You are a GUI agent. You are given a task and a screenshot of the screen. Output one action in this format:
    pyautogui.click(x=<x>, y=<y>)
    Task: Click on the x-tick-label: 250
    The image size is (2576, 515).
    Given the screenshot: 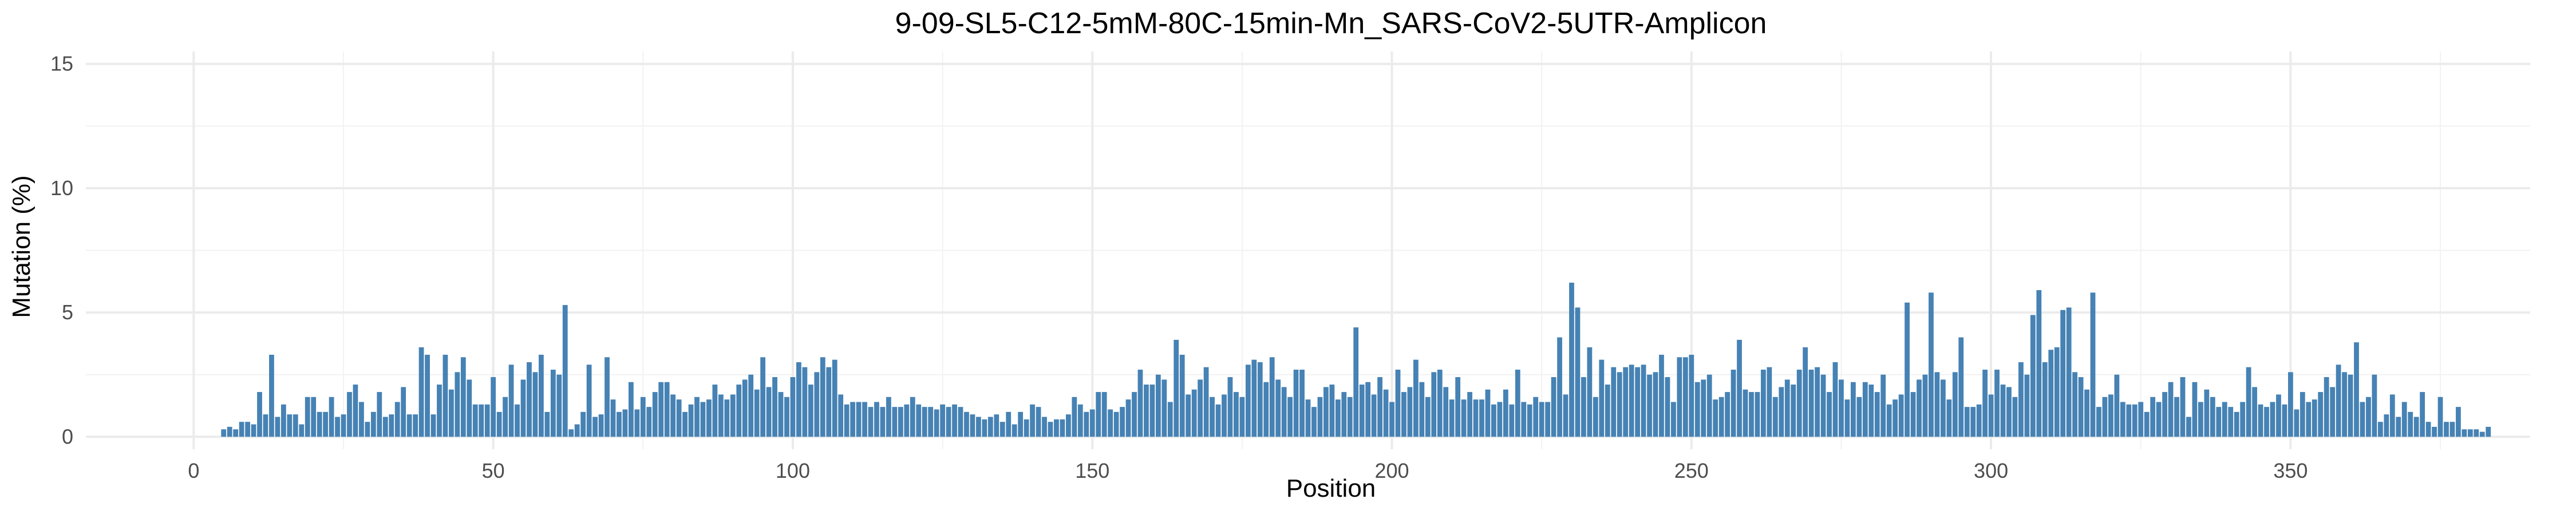 What is the action you would take?
    pyautogui.click(x=1691, y=470)
    